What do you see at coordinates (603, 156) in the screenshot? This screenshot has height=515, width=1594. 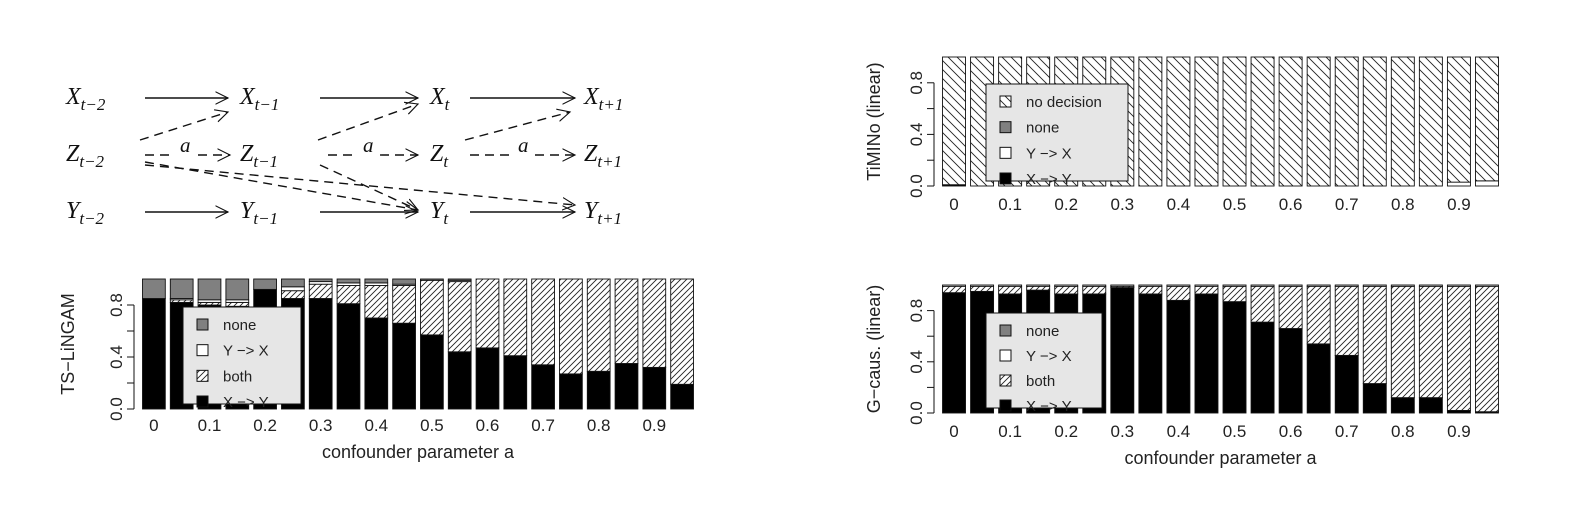 I see `node-z-t-plus-1: Zt+1` at bounding box center [603, 156].